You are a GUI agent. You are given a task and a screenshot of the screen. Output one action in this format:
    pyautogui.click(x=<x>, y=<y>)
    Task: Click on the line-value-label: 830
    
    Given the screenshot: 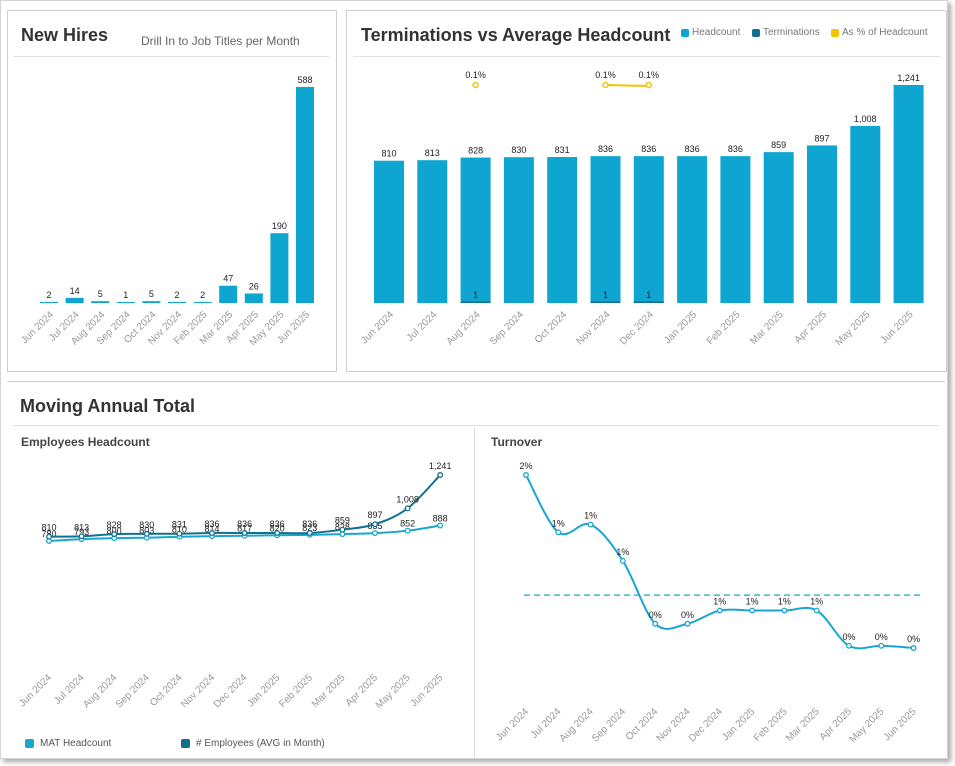 What is the action you would take?
    pyautogui.click(x=146, y=525)
    